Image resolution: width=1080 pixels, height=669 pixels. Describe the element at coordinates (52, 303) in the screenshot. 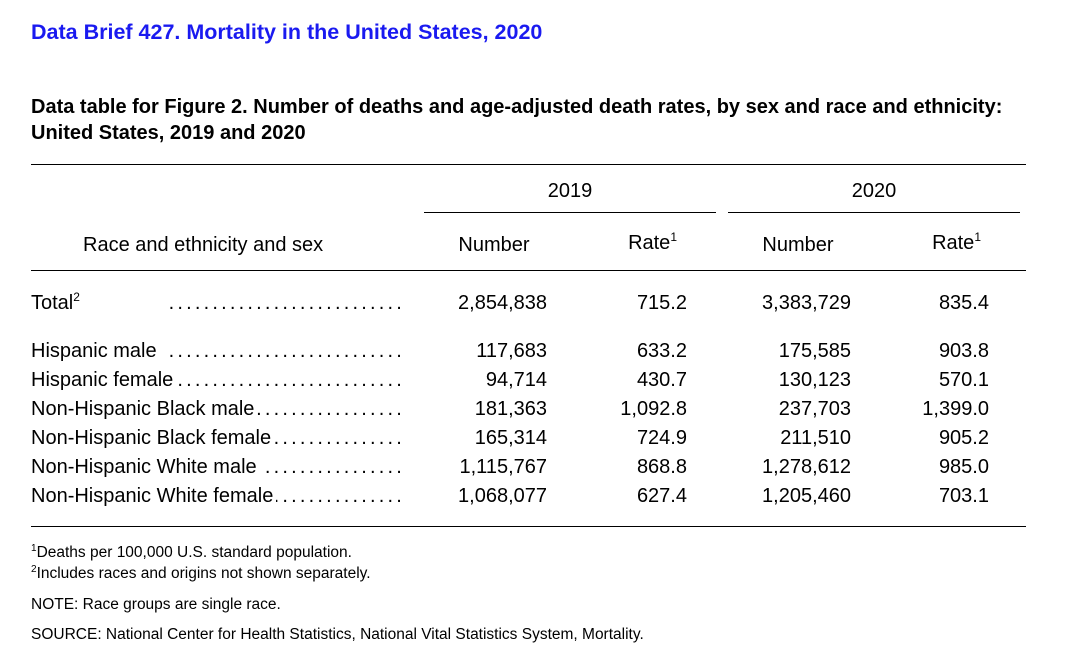

I see `total-label: Total` at that location.